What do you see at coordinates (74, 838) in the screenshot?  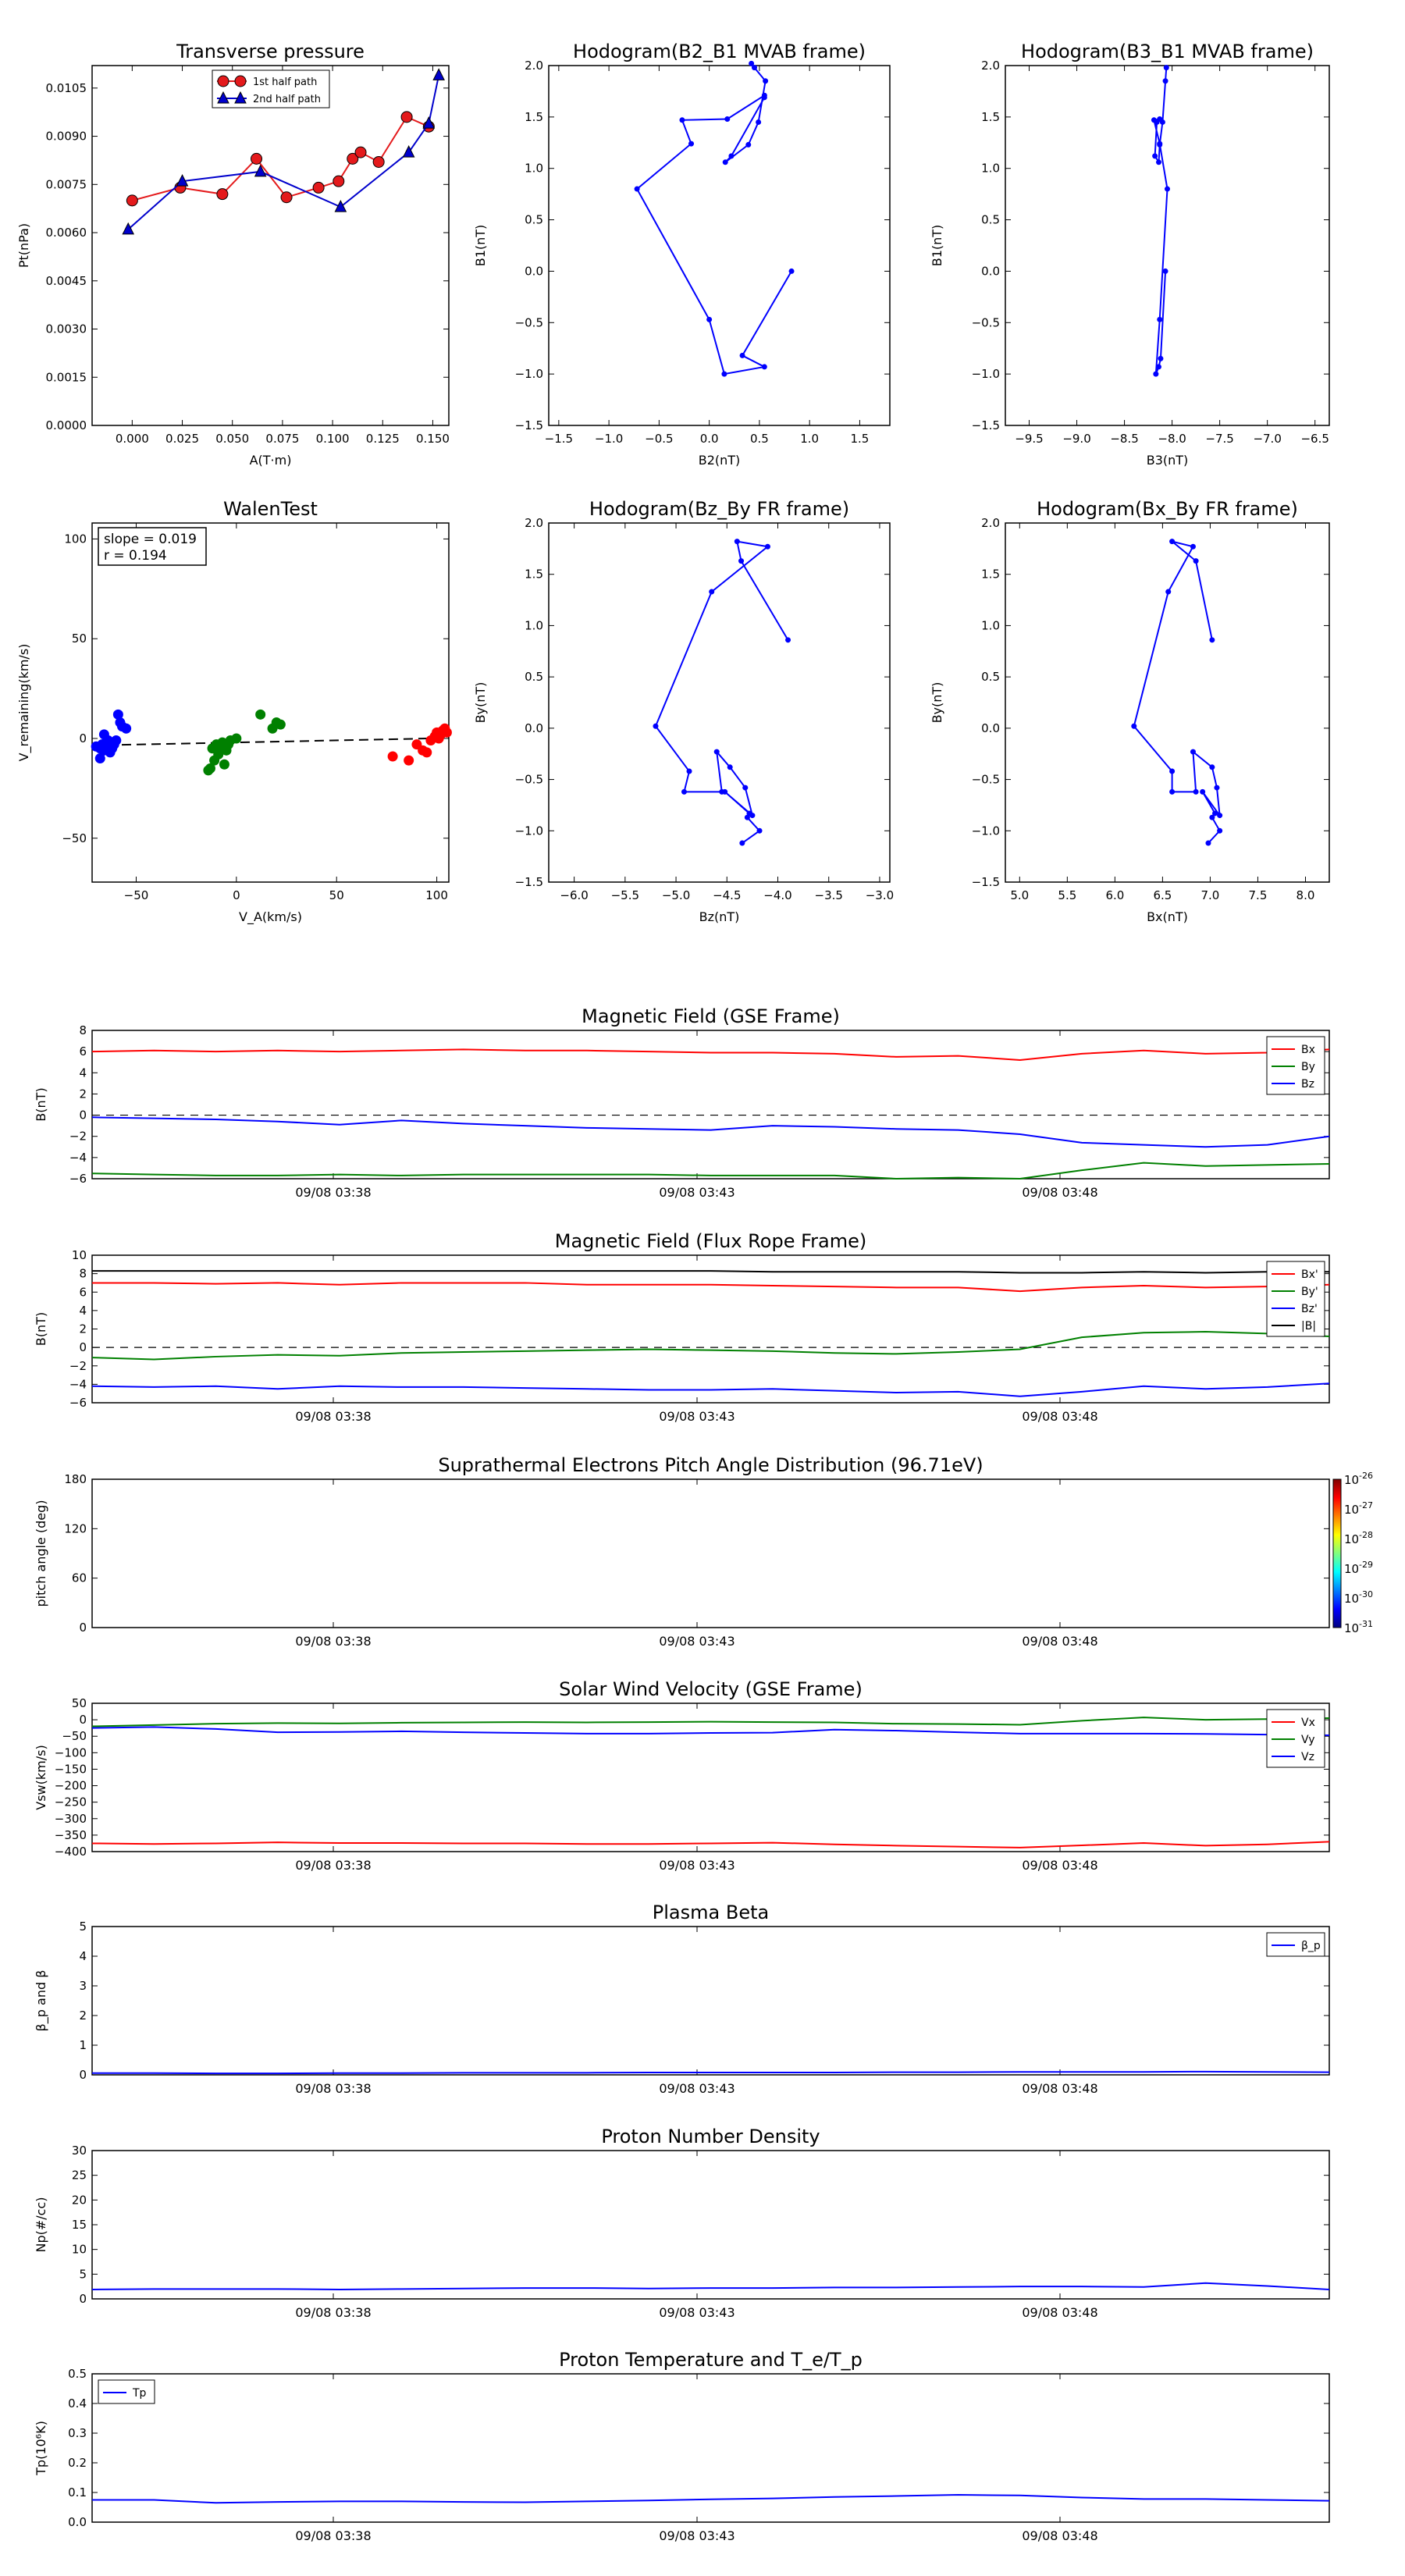 I see `chart-walen_test-ytick-label: −50` at bounding box center [74, 838].